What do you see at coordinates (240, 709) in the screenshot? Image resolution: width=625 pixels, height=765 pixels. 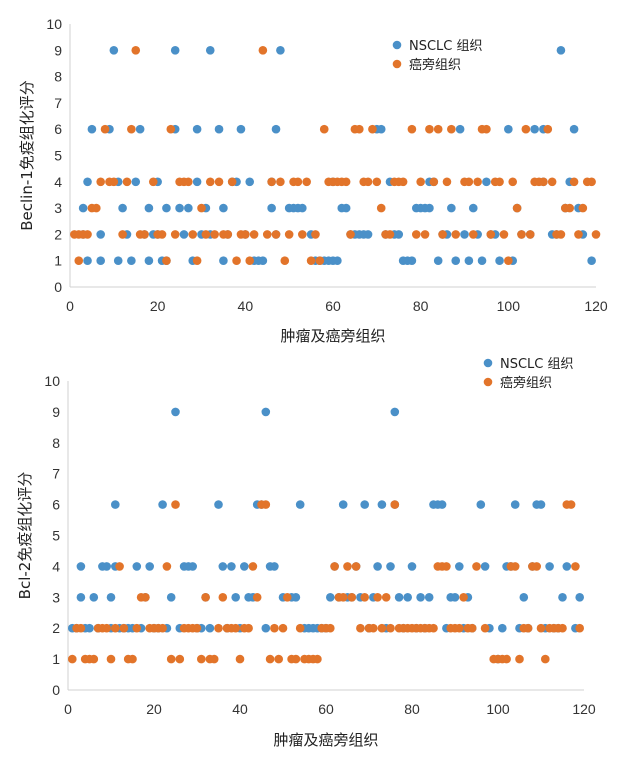 I see `x-tick-label: 40` at bounding box center [240, 709].